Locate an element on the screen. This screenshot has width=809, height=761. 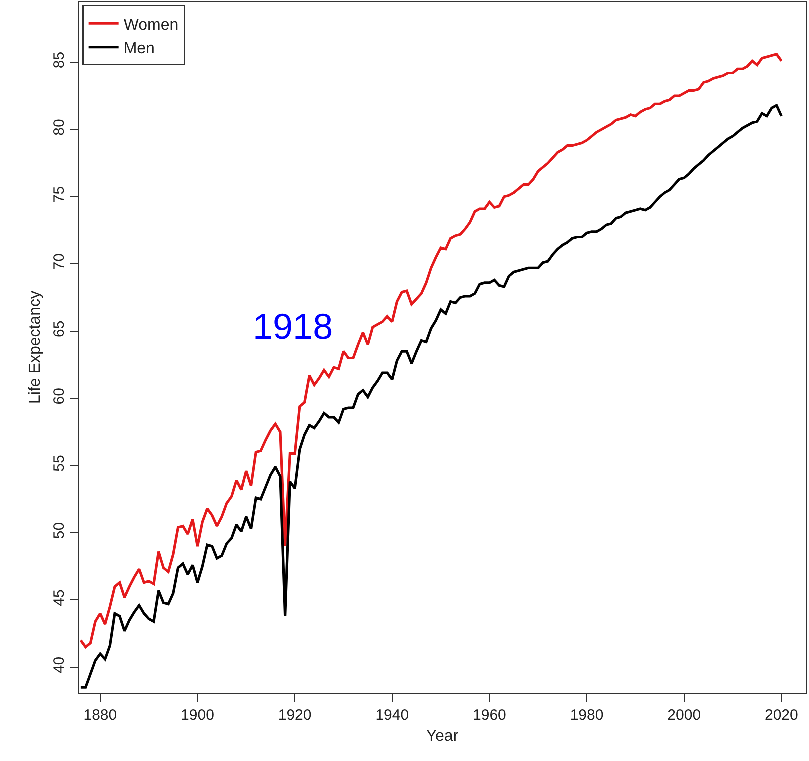
y-tick-label: 55 is located at coordinates (59, 463).